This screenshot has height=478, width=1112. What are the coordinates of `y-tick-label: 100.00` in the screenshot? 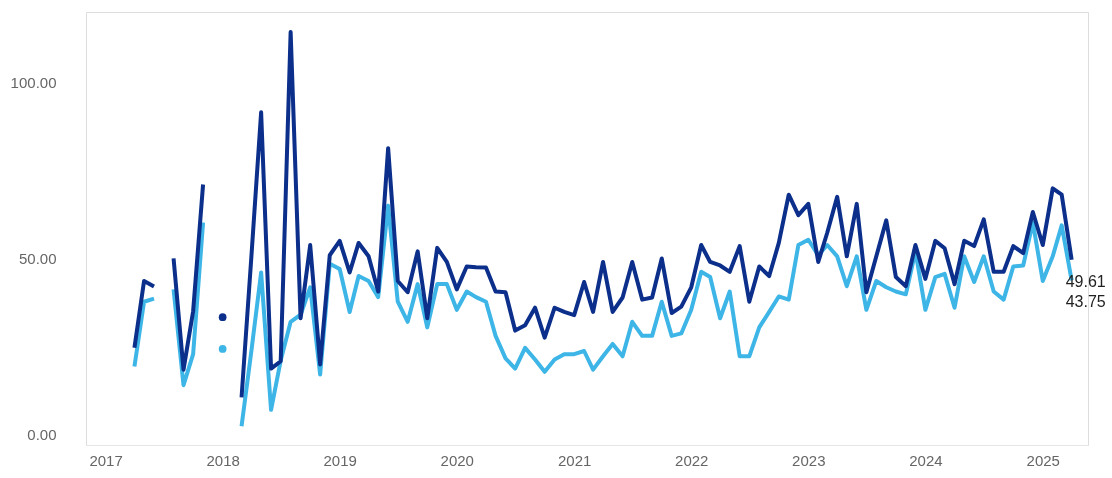 It's located at (33, 82).